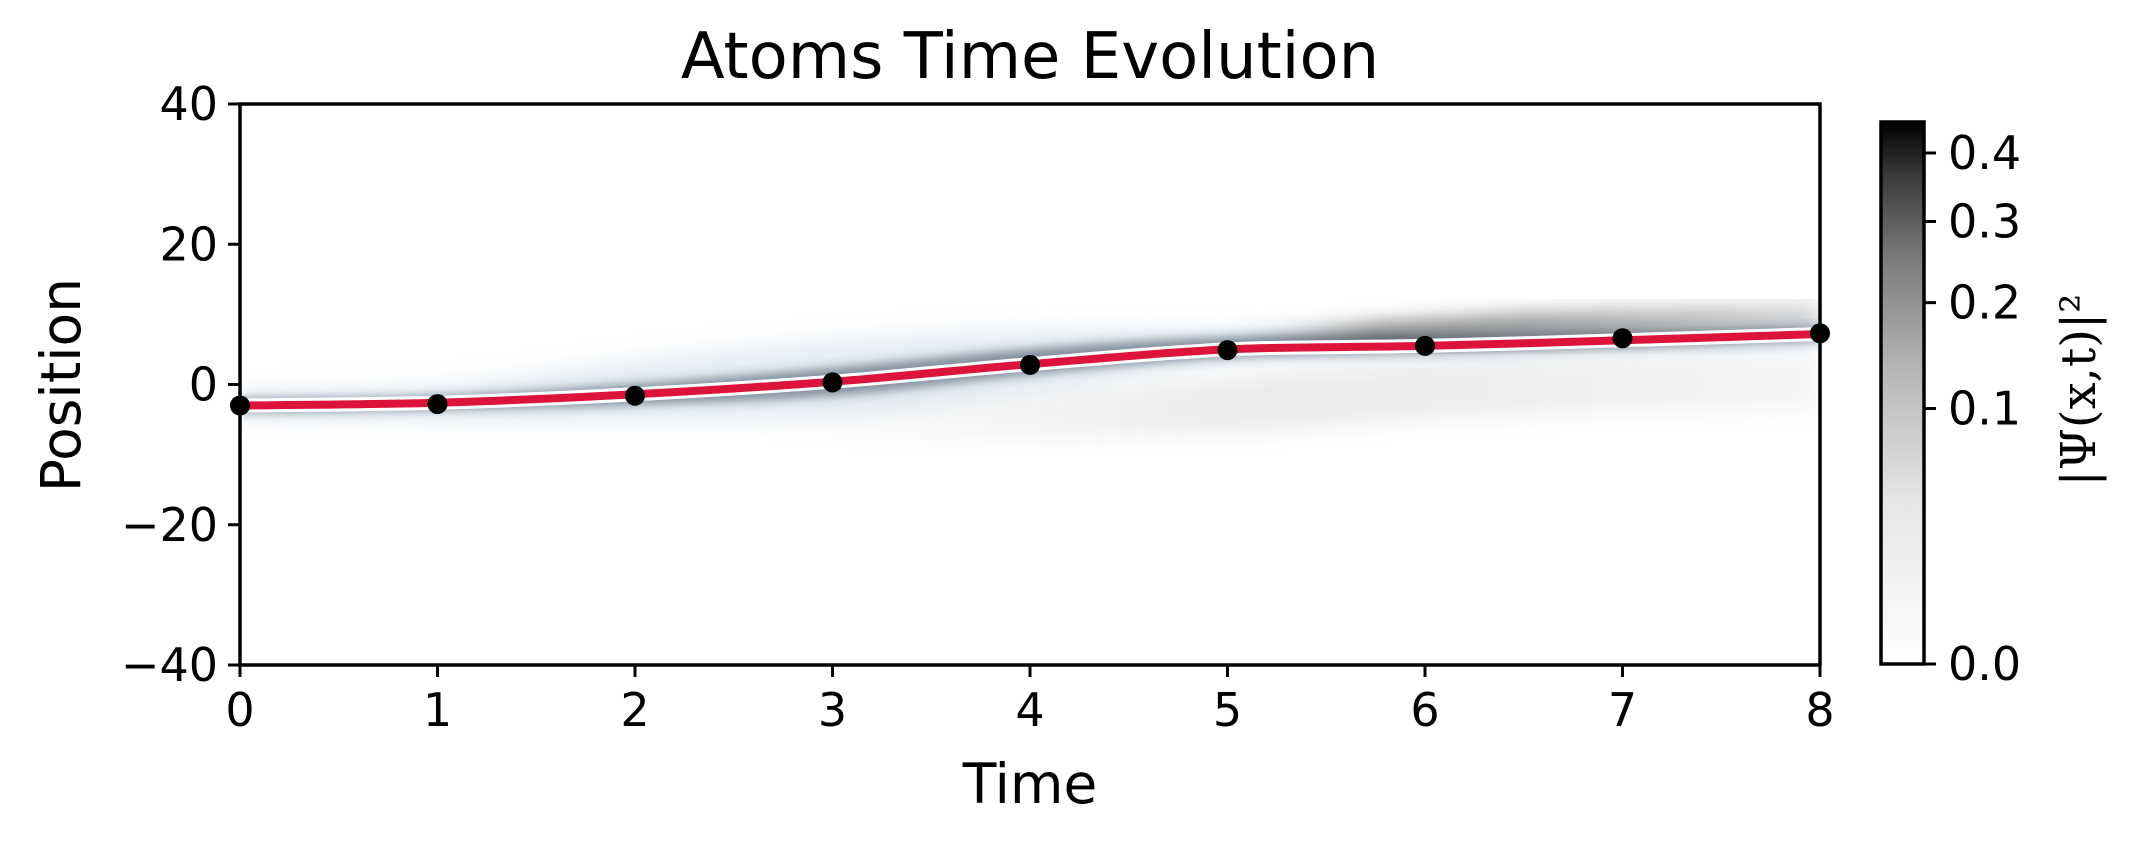 The image size is (2129, 842). What do you see at coordinates (832, 710) in the screenshot?
I see `x-tick-label: 3` at bounding box center [832, 710].